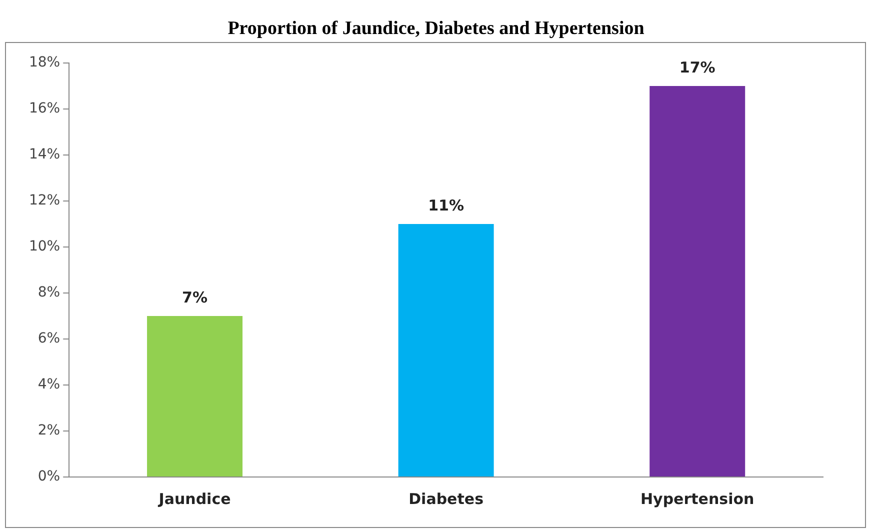  What do you see at coordinates (44, 154) in the screenshot?
I see `y-tick-label: 14%` at bounding box center [44, 154].